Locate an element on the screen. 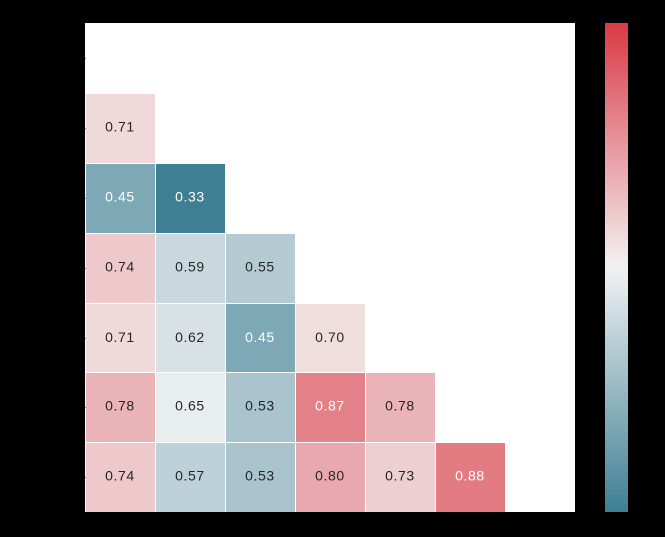 This screenshot has width=665, height=537. svg-text: 0.33 is located at coordinates (190, 197).